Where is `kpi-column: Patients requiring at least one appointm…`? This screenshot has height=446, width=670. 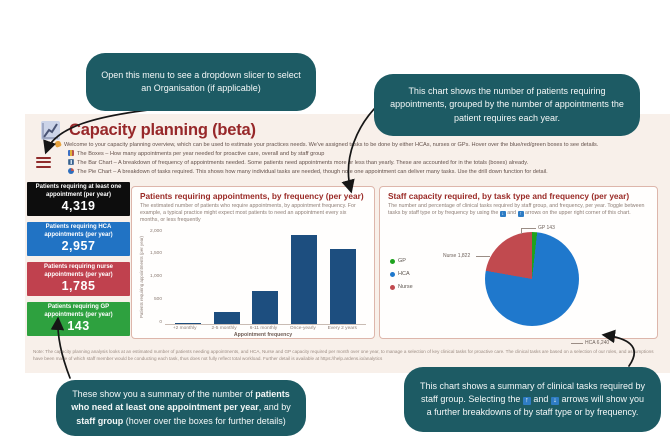 kpi-column: Patients requiring at least one appointm… is located at coordinates (78, 262).